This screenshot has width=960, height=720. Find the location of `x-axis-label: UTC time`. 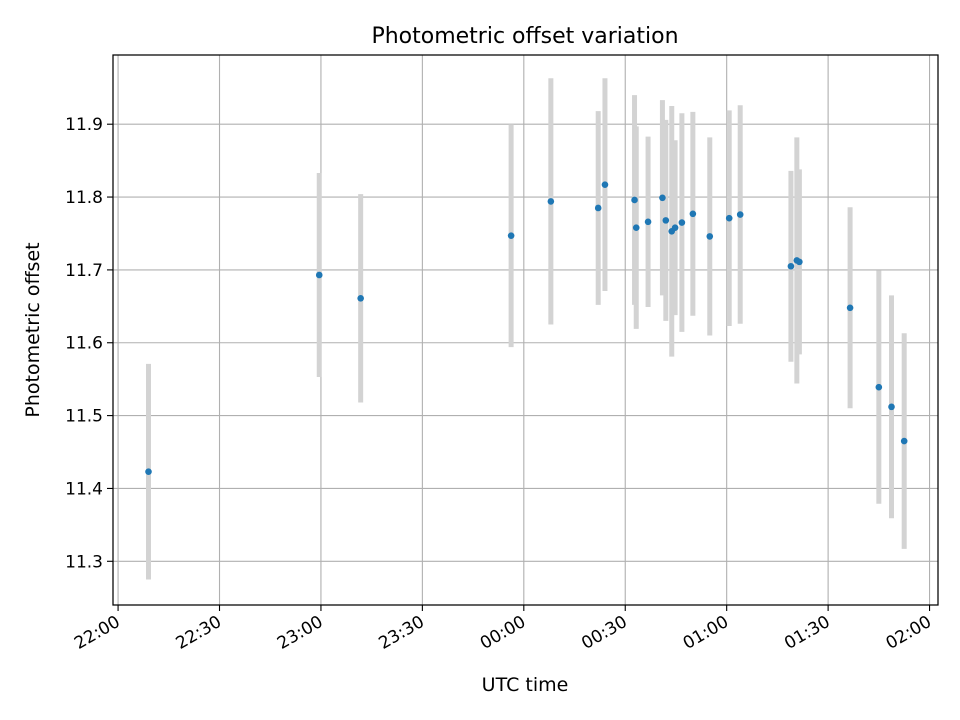

x-axis-label: UTC time is located at coordinates (525, 685).